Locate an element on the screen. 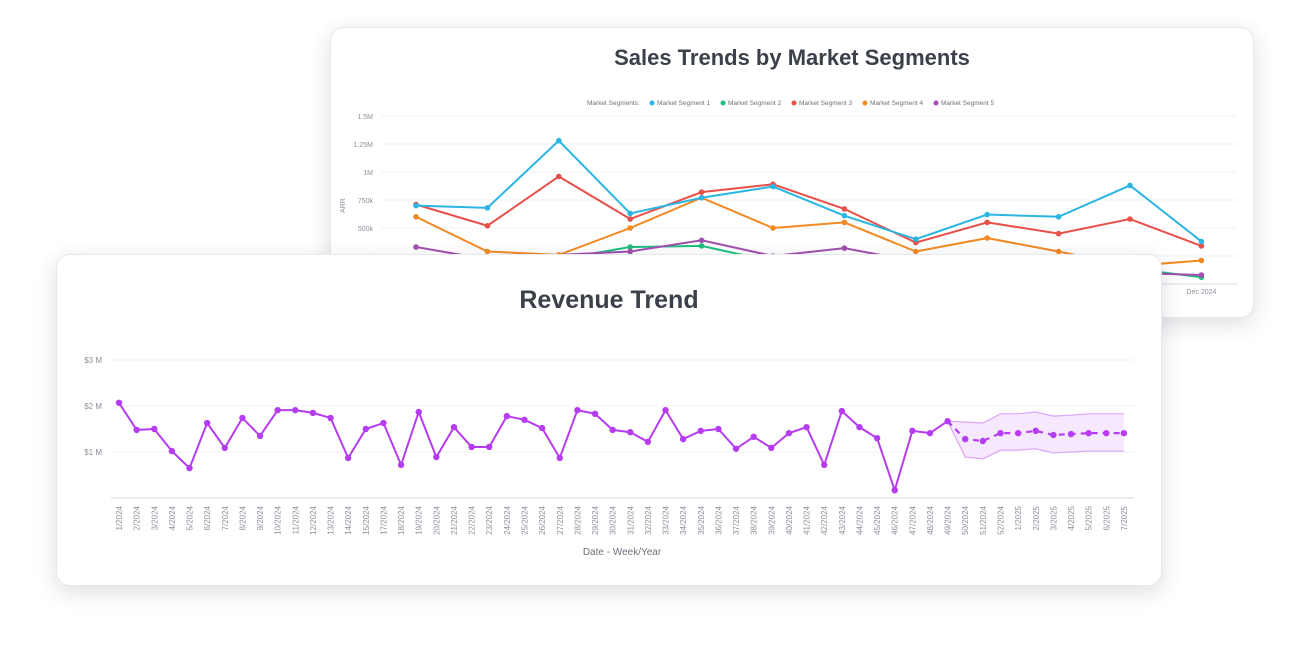 The height and width of the screenshot is (661, 1298). x-tick-label: 45/2024 is located at coordinates (877, 519).